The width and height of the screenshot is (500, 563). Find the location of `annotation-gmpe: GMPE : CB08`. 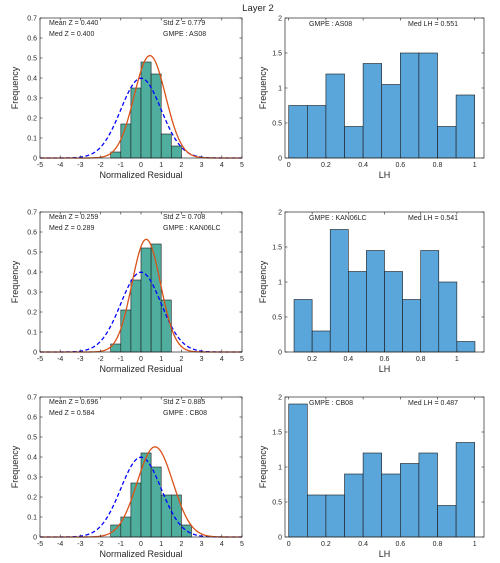

annotation-gmpe: GMPE : CB08 is located at coordinates (185, 413).